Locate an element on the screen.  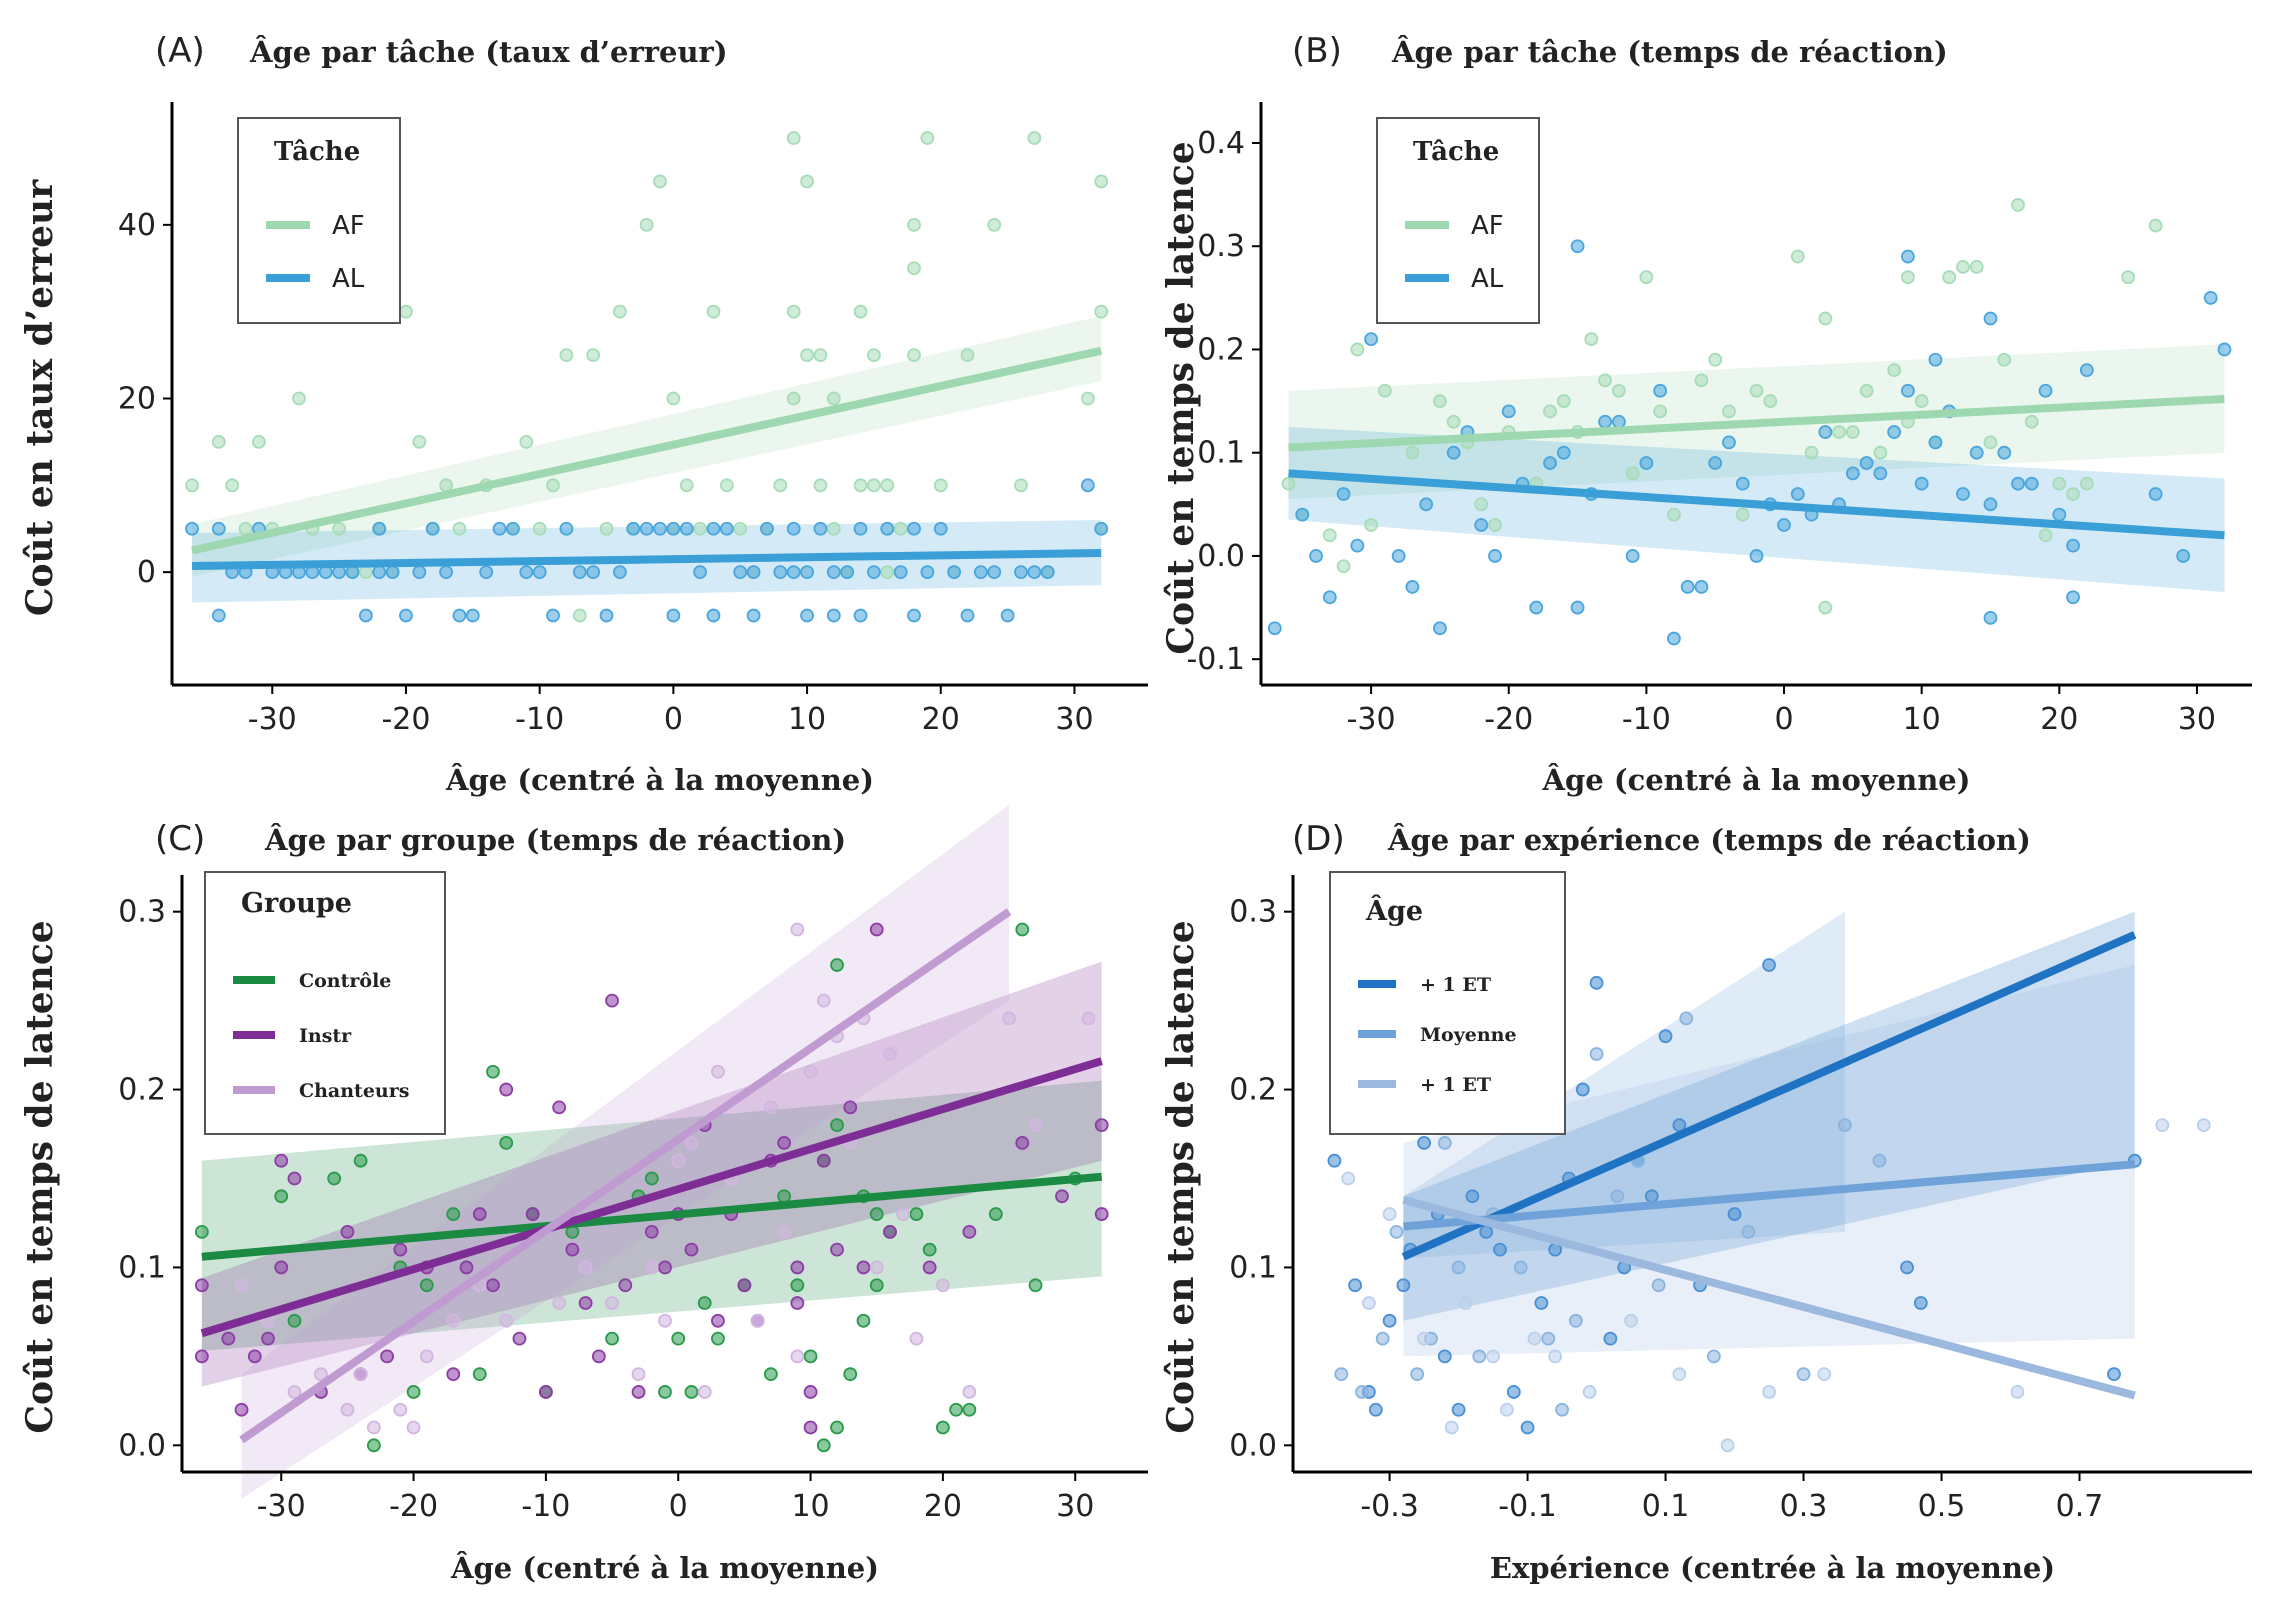
y-tick-label: 0.2 is located at coordinates (142, 1090).